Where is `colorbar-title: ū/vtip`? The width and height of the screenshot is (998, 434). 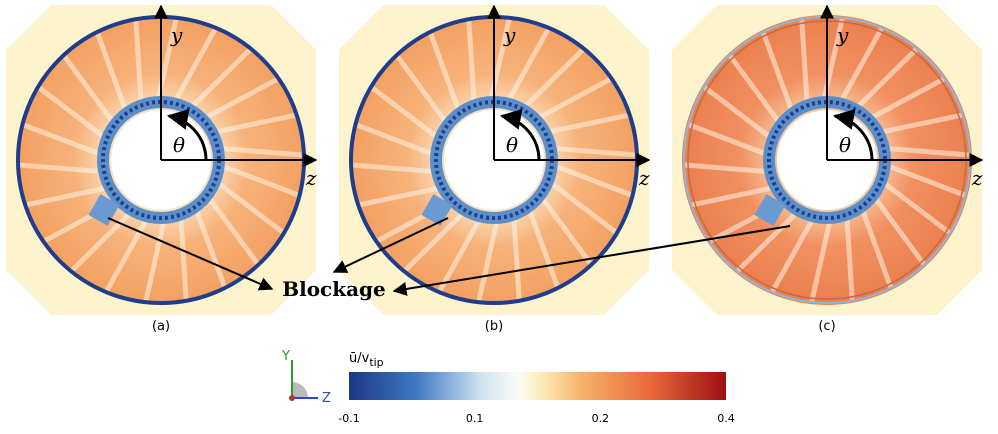
colorbar-title: ū/vtip is located at coordinates (366, 360).